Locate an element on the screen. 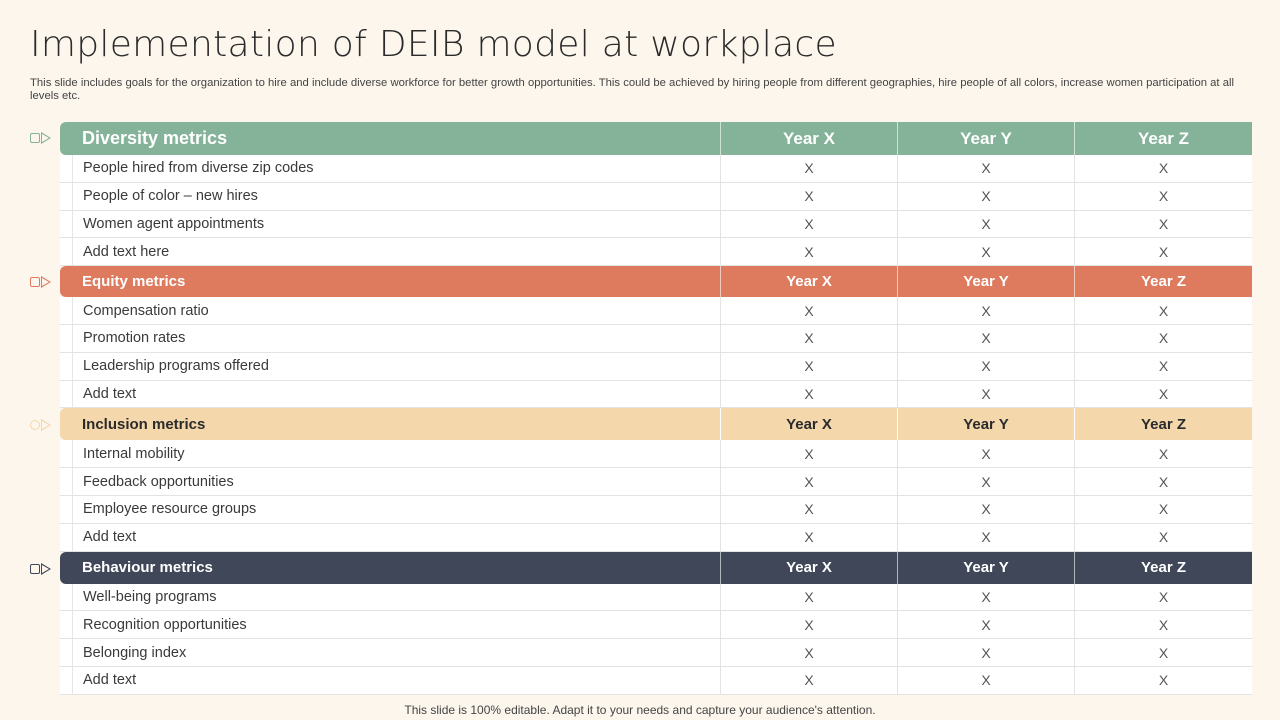 This screenshot has height=720, width=1280. table-row: Promotion rates X X X is located at coordinates (656, 338).